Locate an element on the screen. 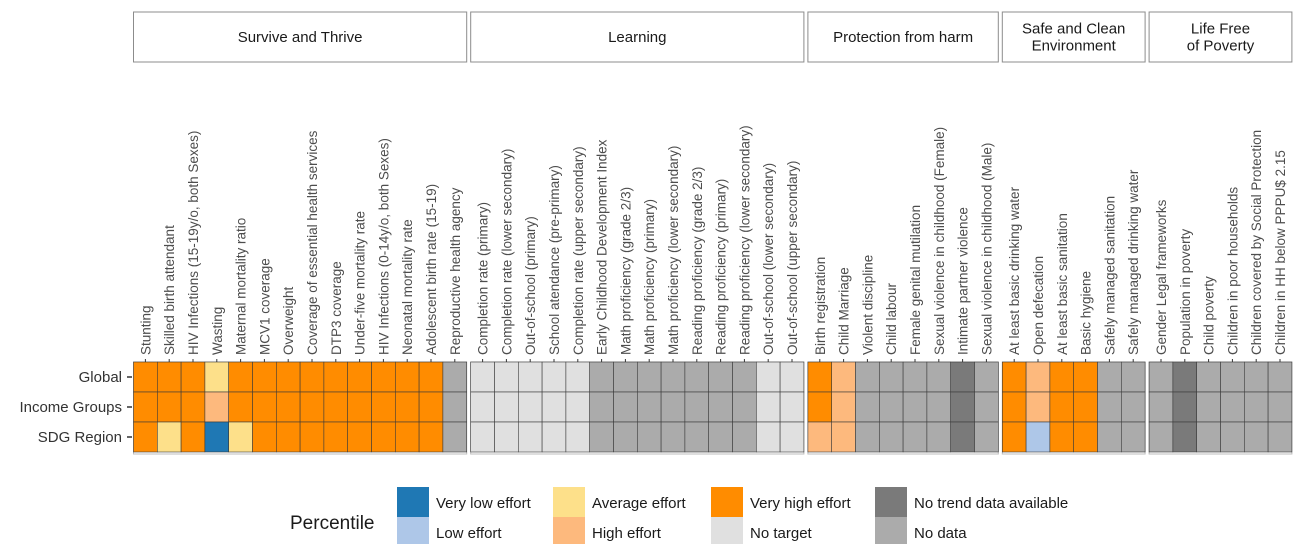 The width and height of the screenshot is (1296, 544). x-tick-label: Stunting is located at coordinates (145, 330).